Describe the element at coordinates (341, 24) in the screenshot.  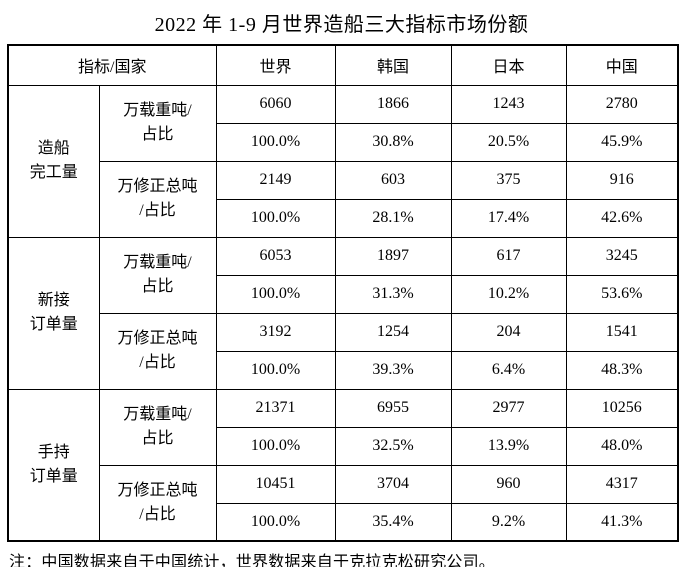
I see `page-title: 2022 年 1-9 月世界造船三大指标市场份额` at that location.